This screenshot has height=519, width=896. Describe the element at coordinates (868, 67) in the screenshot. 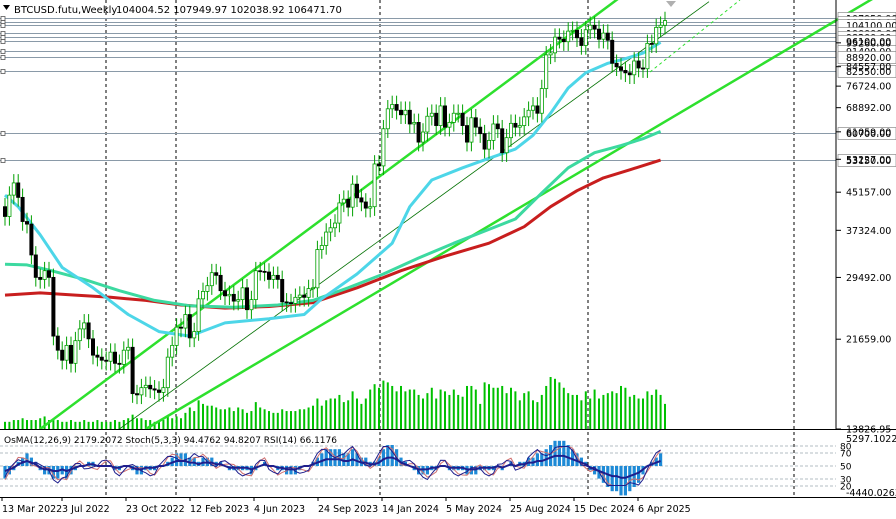

I see `y-tick-label: 84557.00` at that location.